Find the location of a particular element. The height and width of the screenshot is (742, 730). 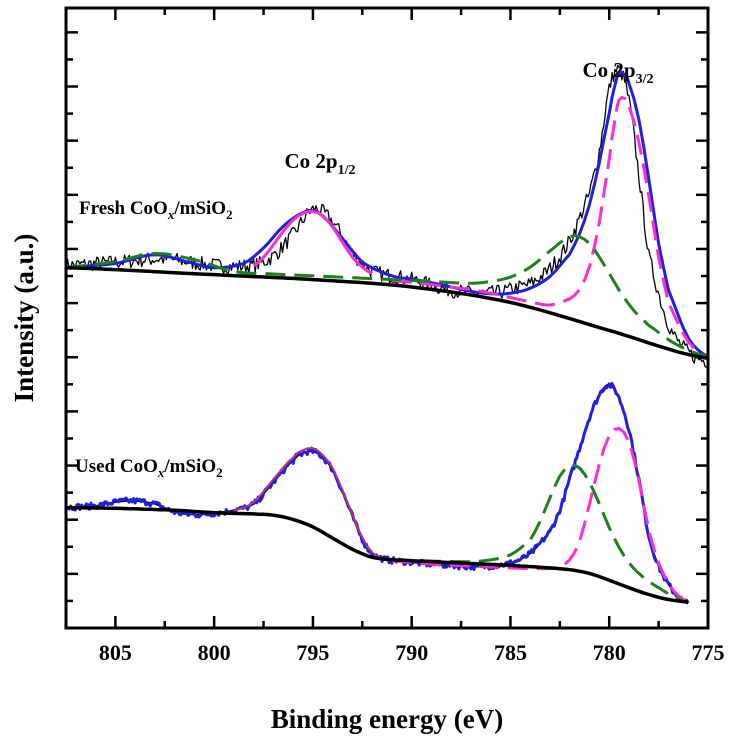

x-axis-label: Binding energy (eV) is located at coordinates (387, 719).